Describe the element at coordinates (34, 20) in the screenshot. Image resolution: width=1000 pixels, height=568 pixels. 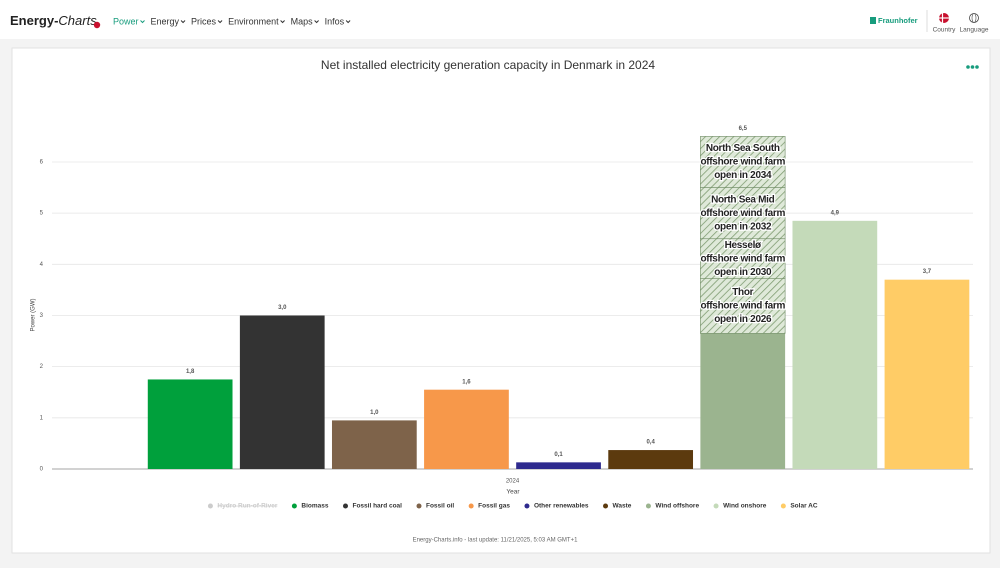
I see `logo-a: Energy-` at that location.